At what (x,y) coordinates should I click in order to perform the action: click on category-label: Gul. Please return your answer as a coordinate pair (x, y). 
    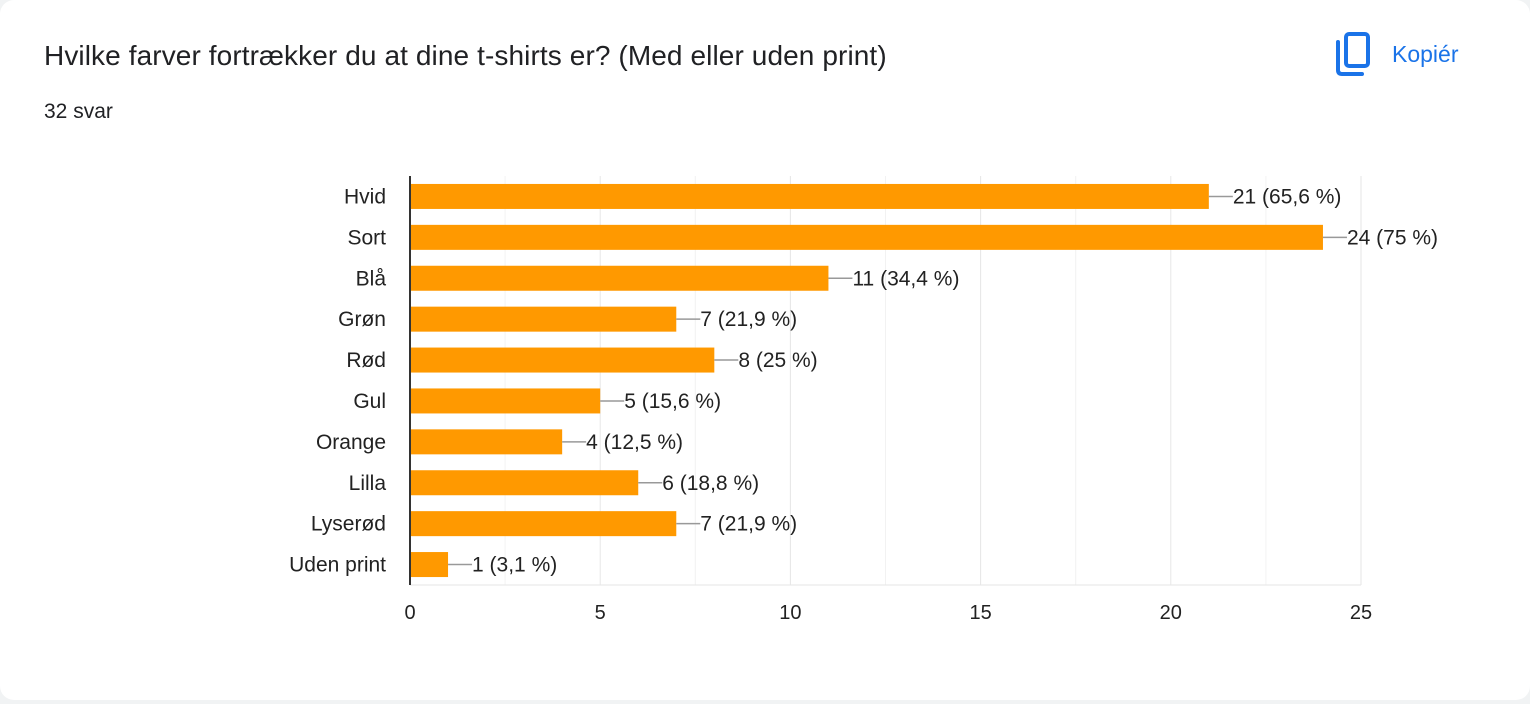
    Looking at the image, I should click on (369, 401).